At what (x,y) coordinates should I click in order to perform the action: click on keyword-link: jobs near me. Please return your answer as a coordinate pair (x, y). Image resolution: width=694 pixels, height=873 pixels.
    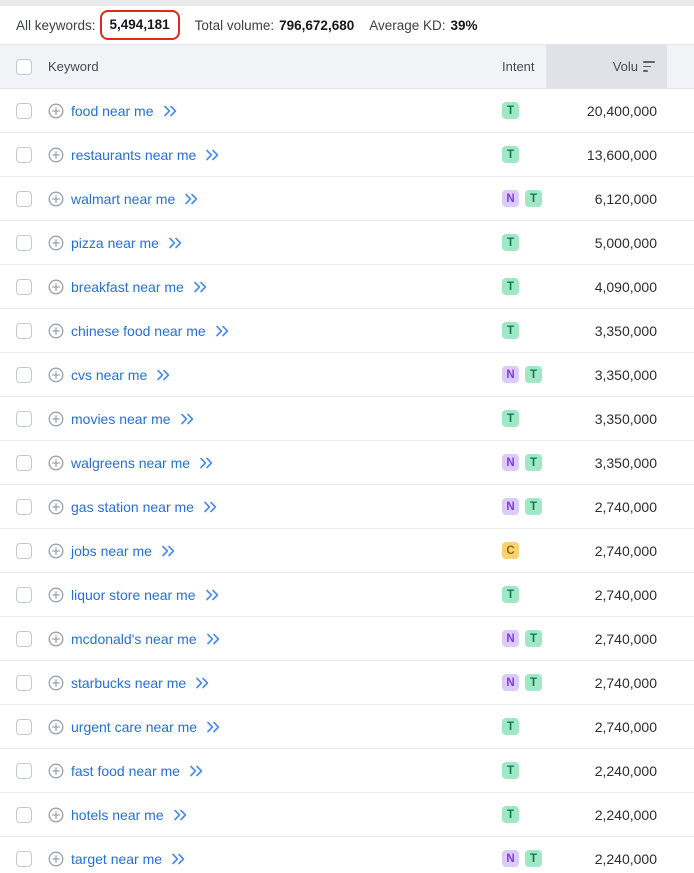
    Looking at the image, I should click on (111, 550).